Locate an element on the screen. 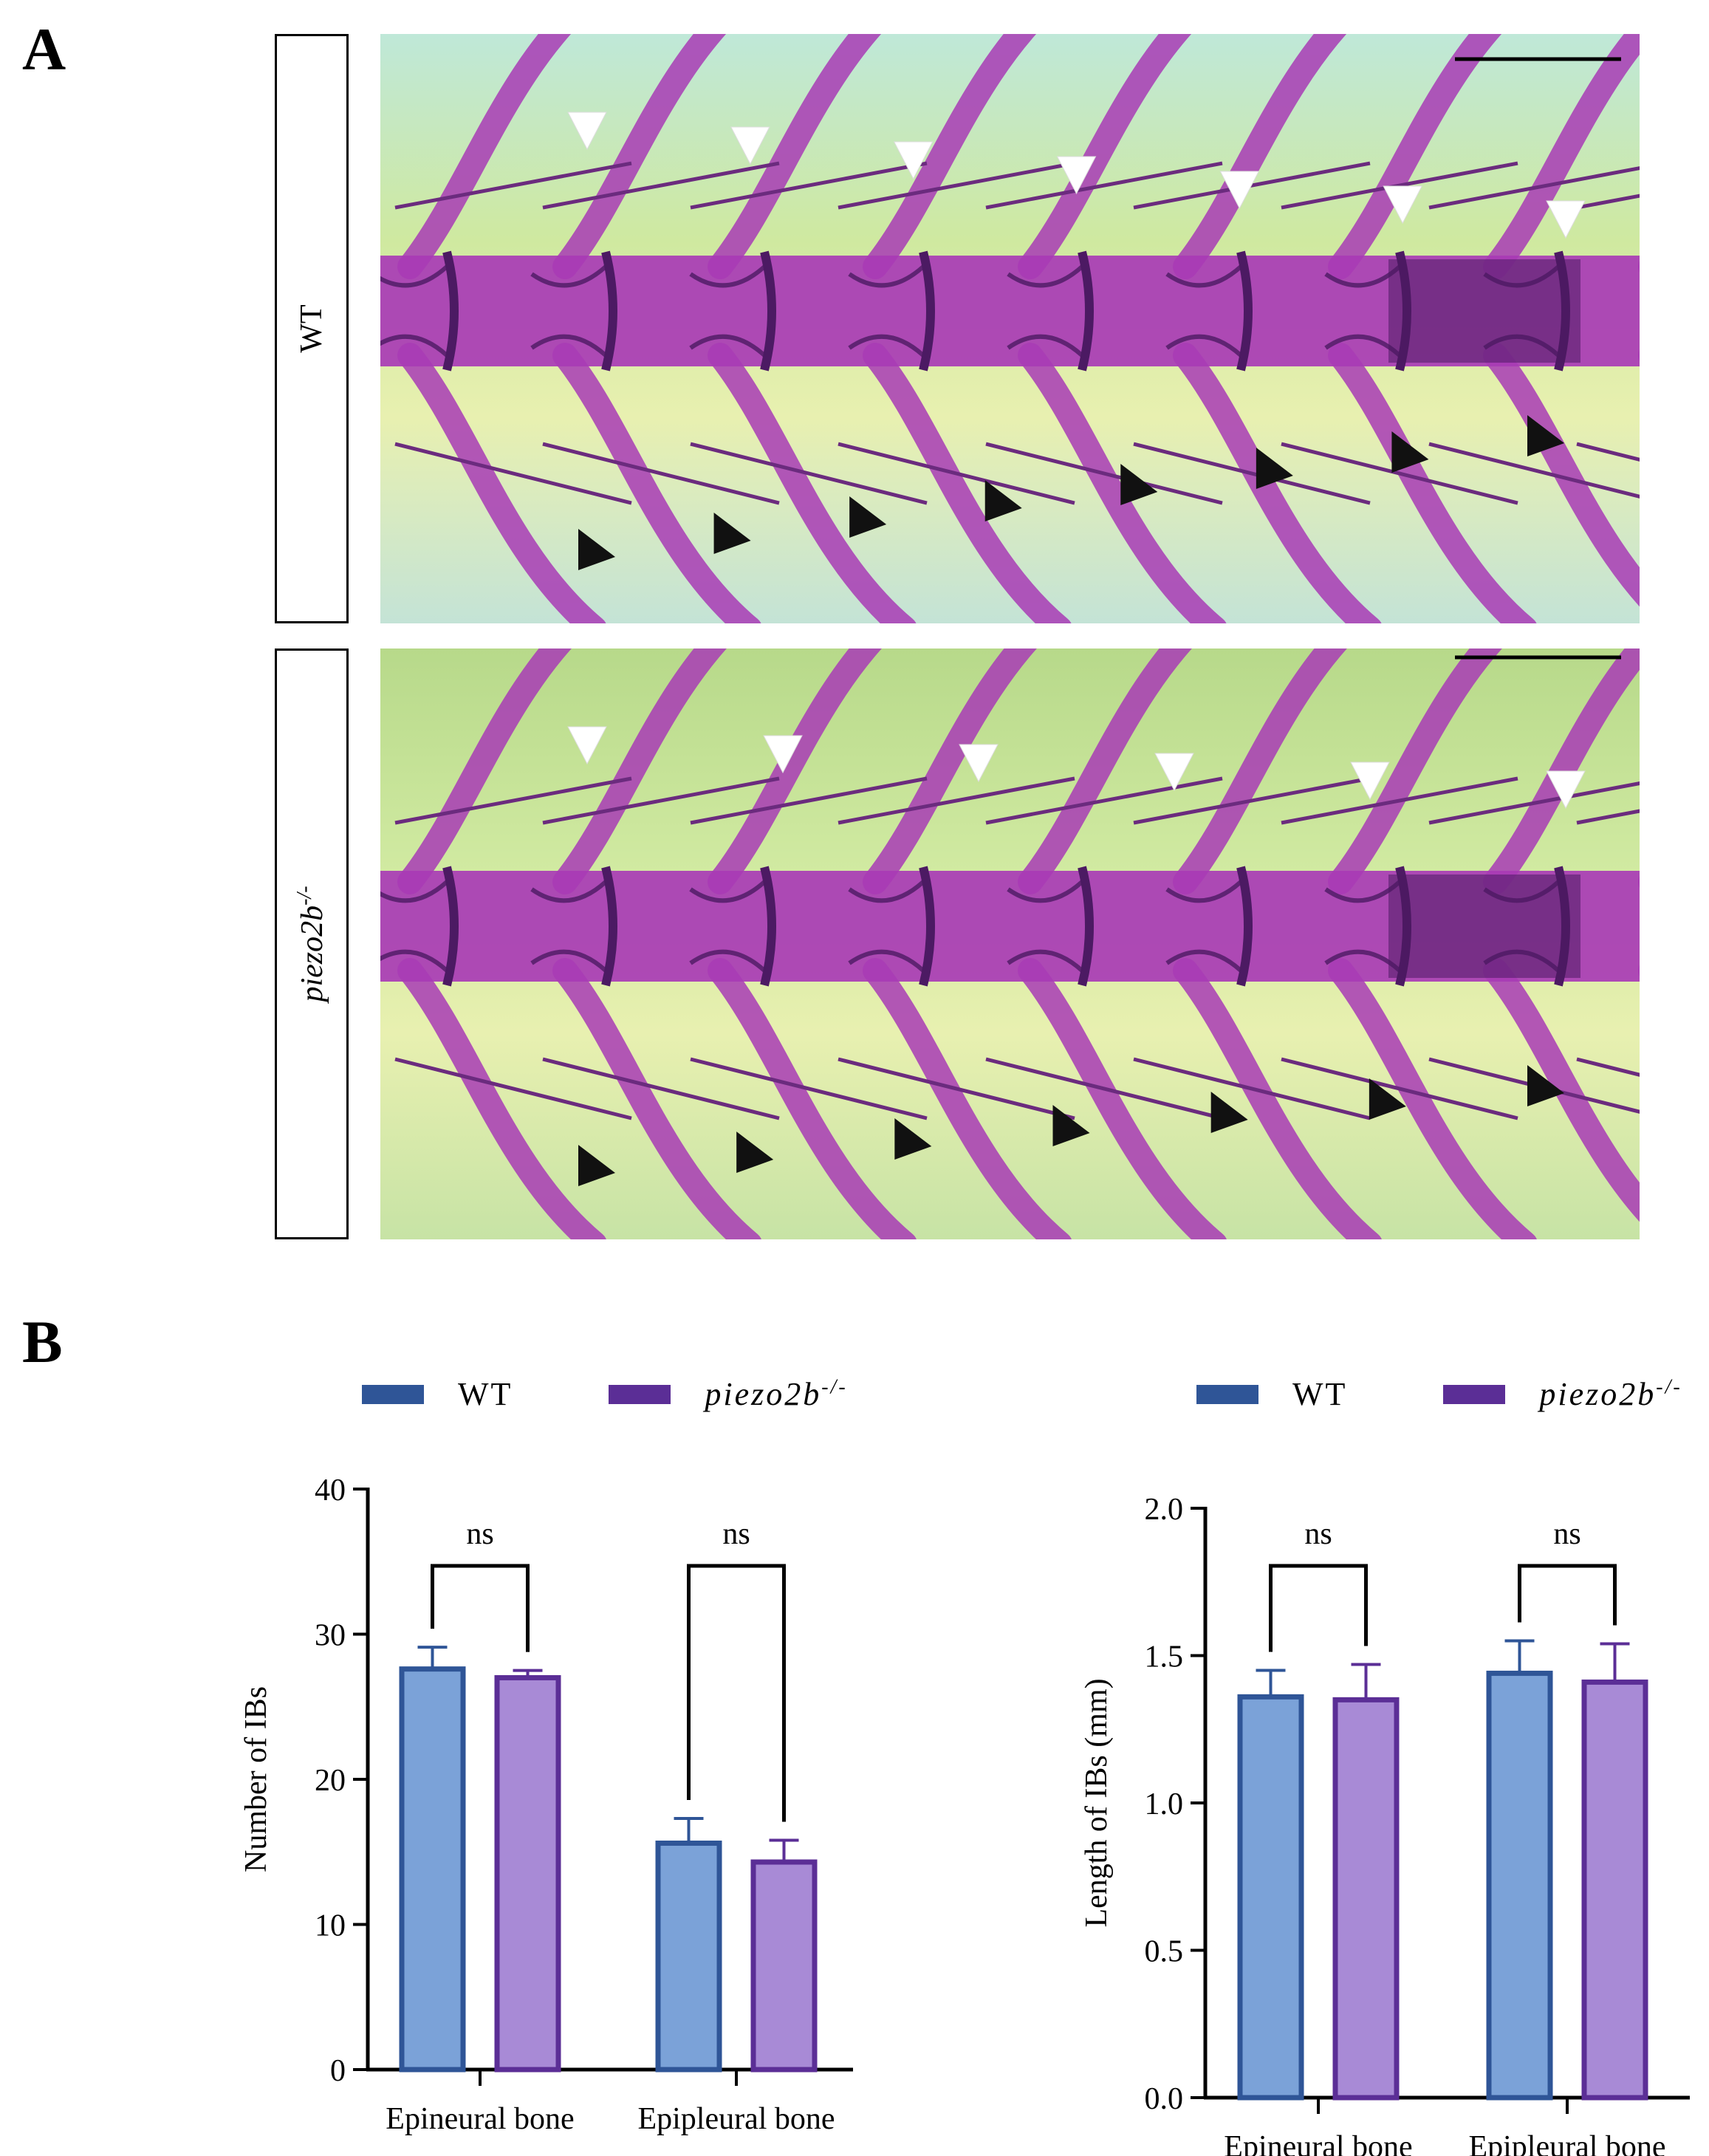 The image size is (1709, 2156). y-tick-label: 0.0 is located at coordinates (1164, 2099).